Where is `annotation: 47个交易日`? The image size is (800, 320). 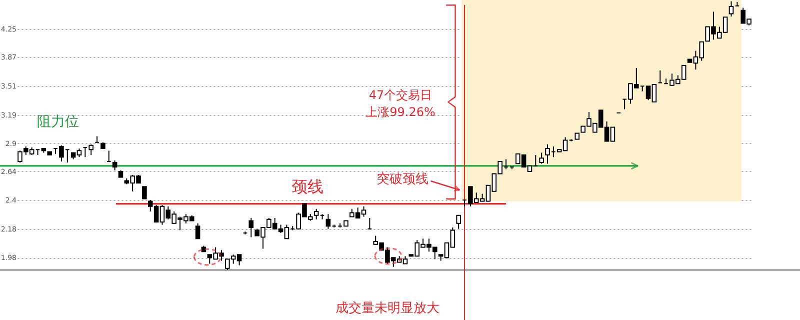 annotation: 47个交易日 is located at coordinates (400, 95).